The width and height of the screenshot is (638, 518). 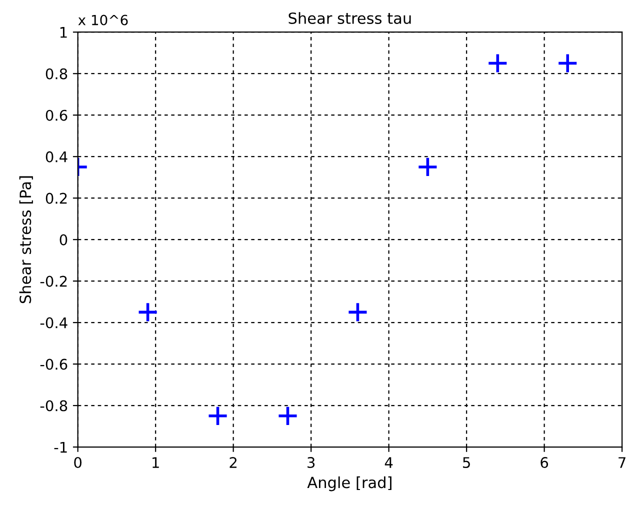 What do you see at coordinates (57, 115) in the screenshot?
I see `y-tick-label: 0.6` at bounding box center [57, 115].